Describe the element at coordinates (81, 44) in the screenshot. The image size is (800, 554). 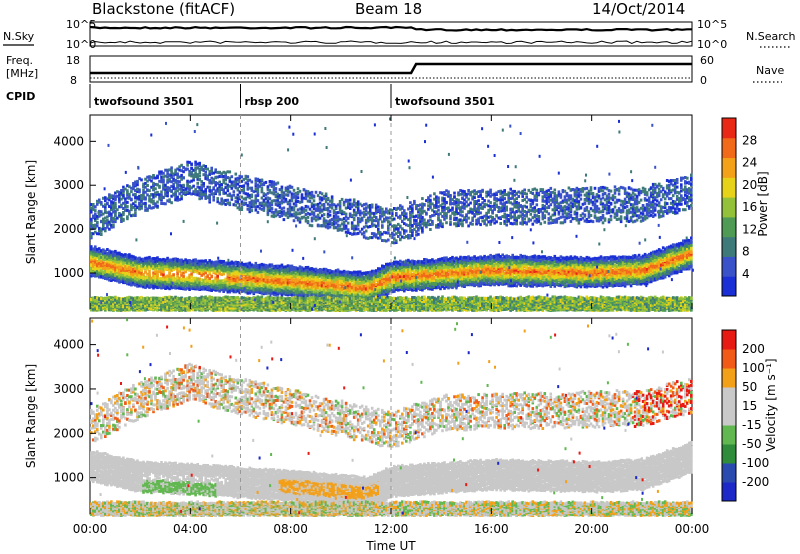
I see `nsky-tick-bottom: 10^0` at that location.